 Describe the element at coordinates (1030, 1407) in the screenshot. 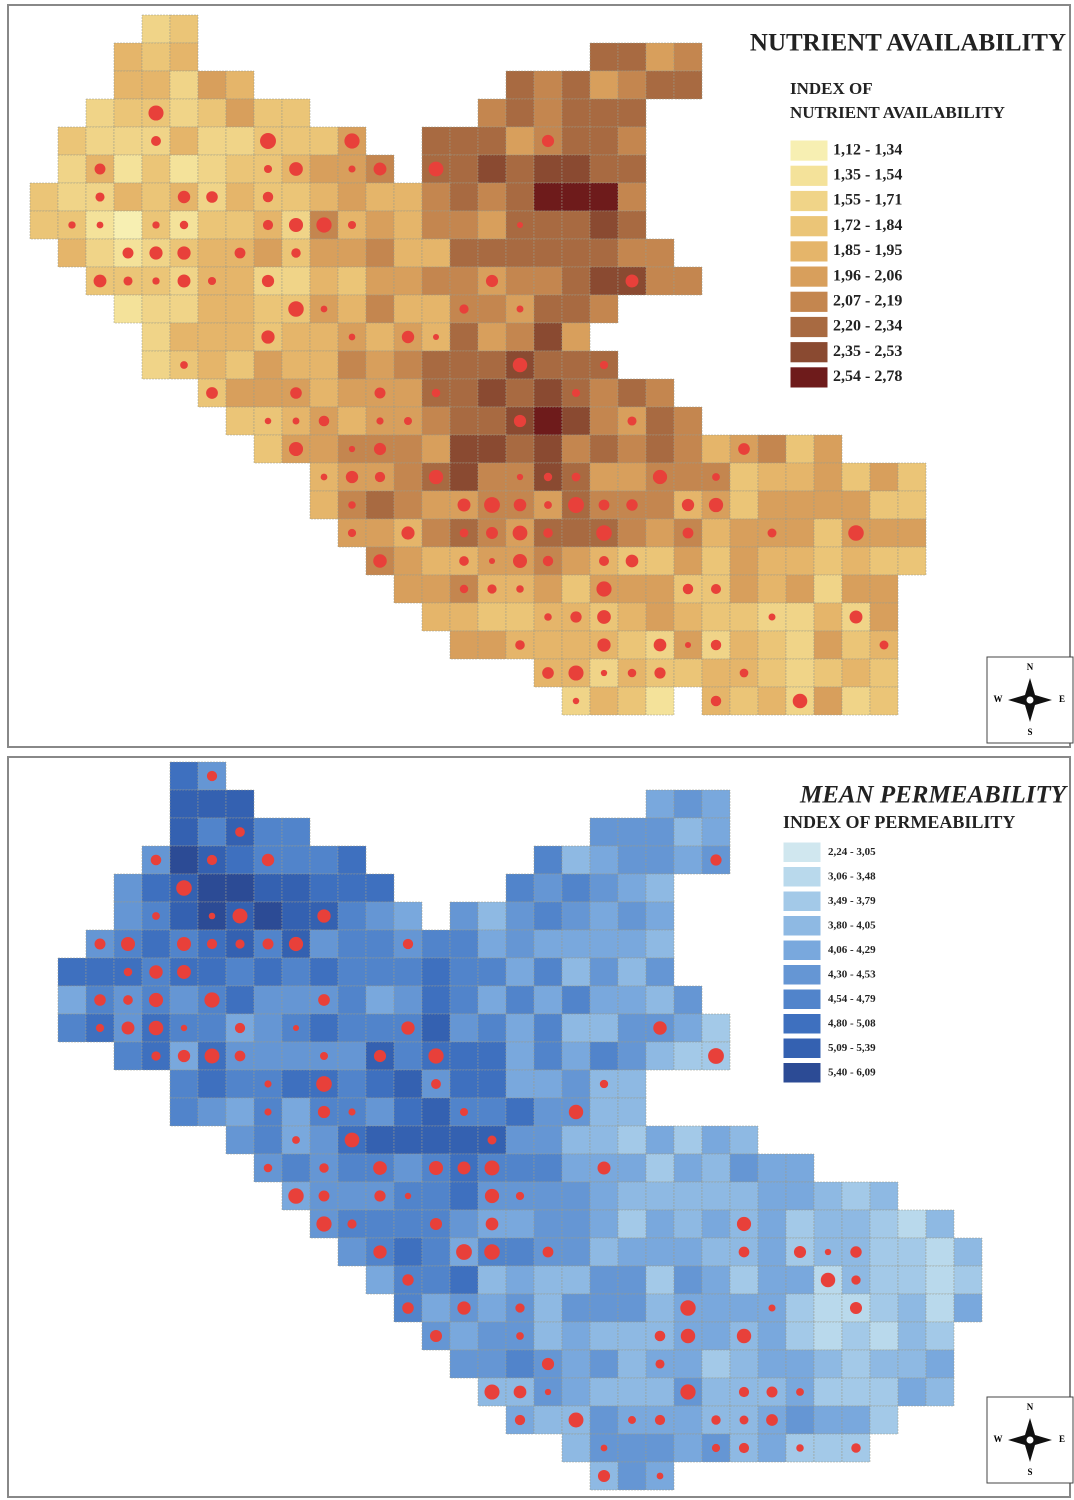

I see `compass-letter: N` at that location.